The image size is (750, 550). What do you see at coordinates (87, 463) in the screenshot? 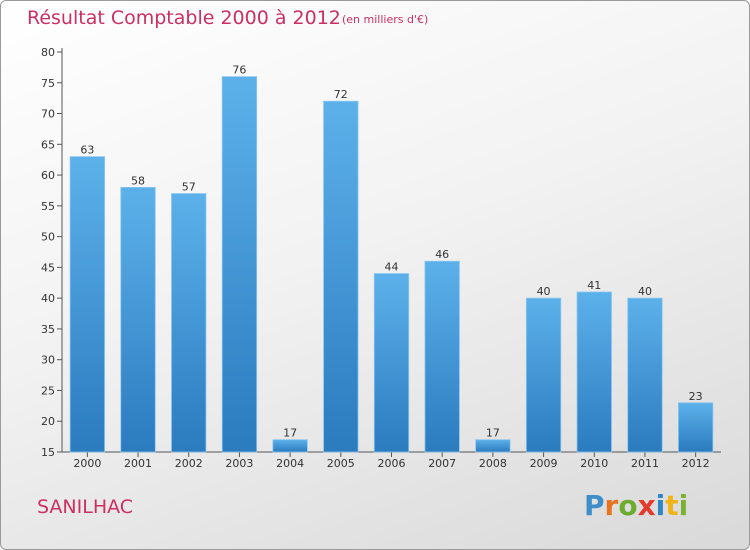
I see `x-tick-label: 2000` at bounding box center [87, 463].